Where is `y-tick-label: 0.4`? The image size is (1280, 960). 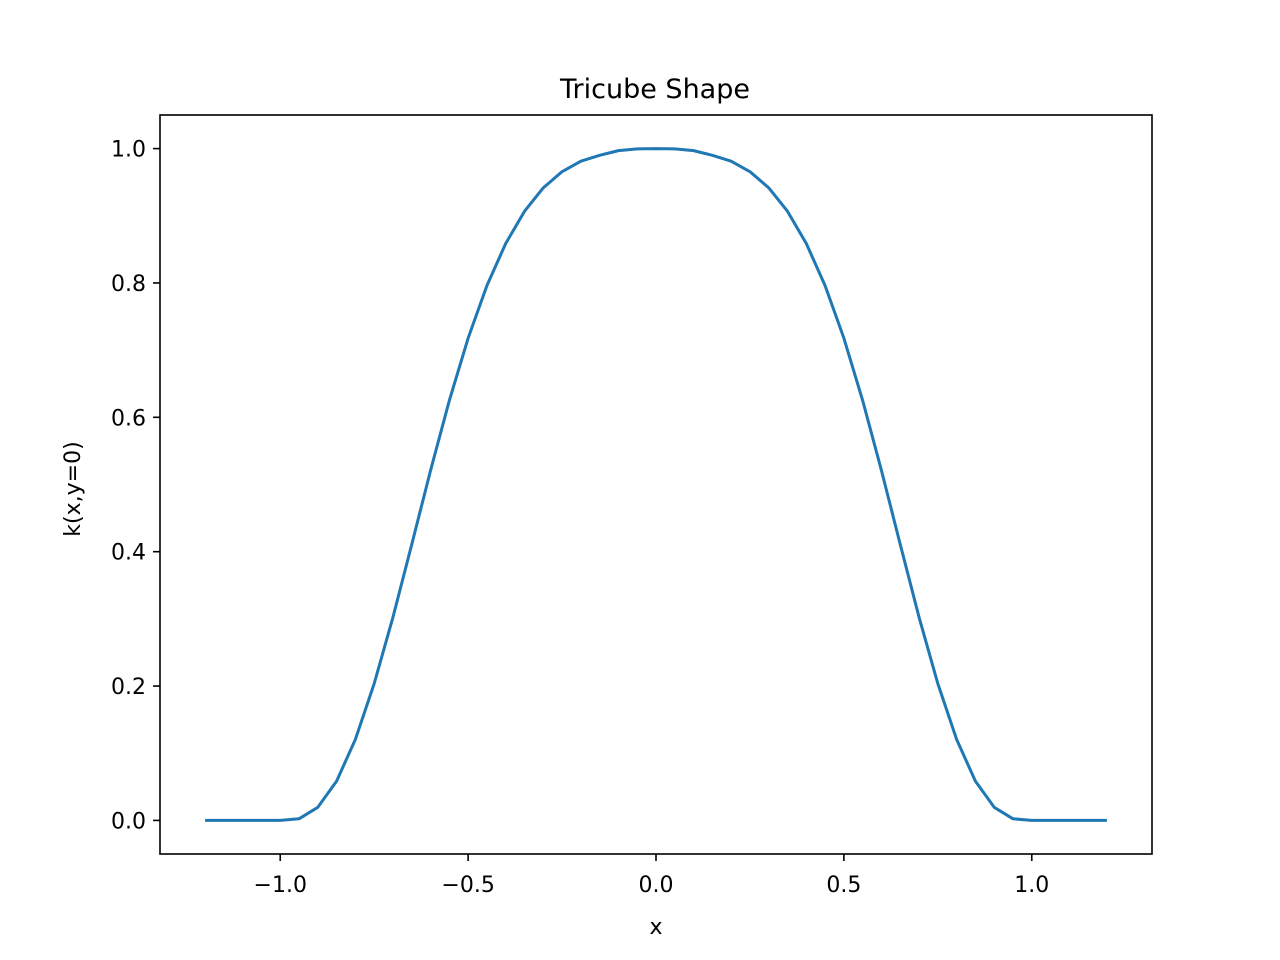
y-tick-label: 0.4 is located at coordinates (128, 553).